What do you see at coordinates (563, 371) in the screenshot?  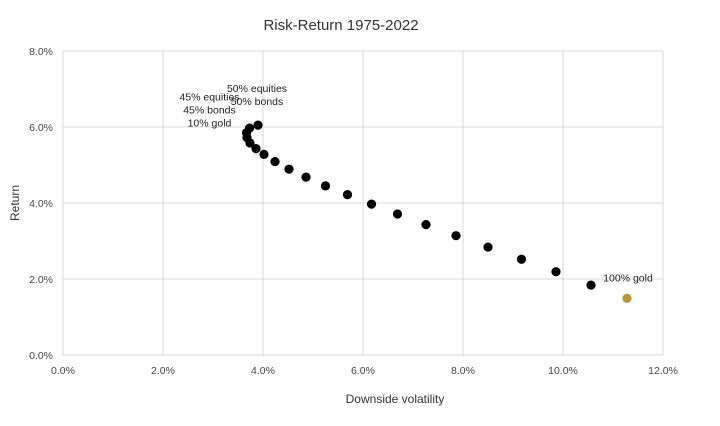 I see `x-tick-label: 10.0%` at bounding box center [563, 371].